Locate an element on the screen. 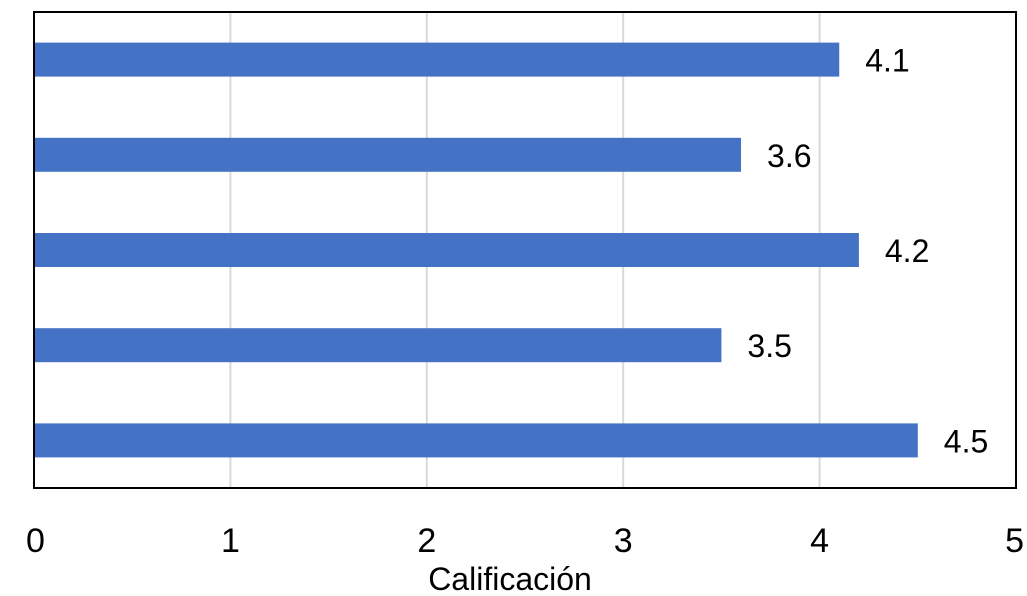 This screenshot has width=1027, height=596. bar-data-label: 3.5 is located at coordinates (769, 346).